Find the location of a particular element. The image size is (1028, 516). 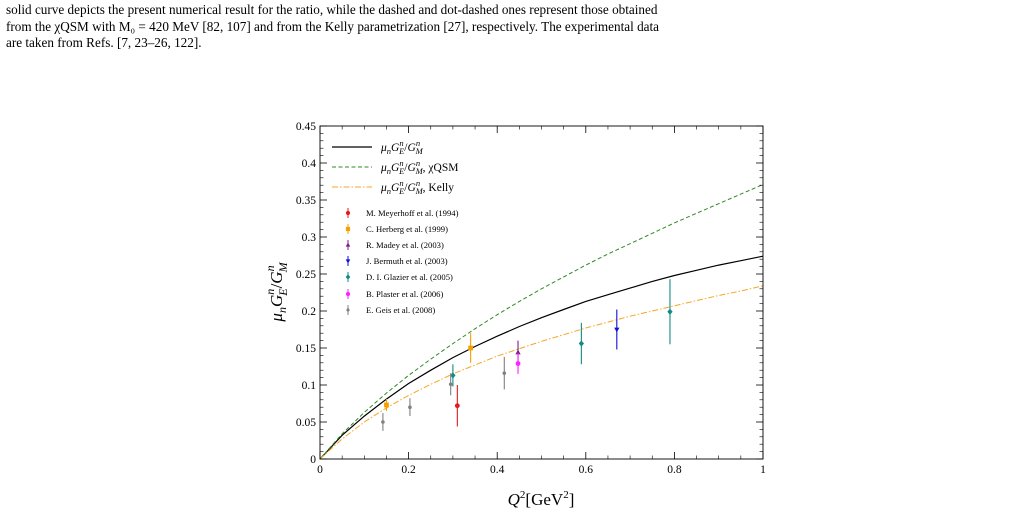

y-tick-label: 0.15 is located at coordinates (306, 349).